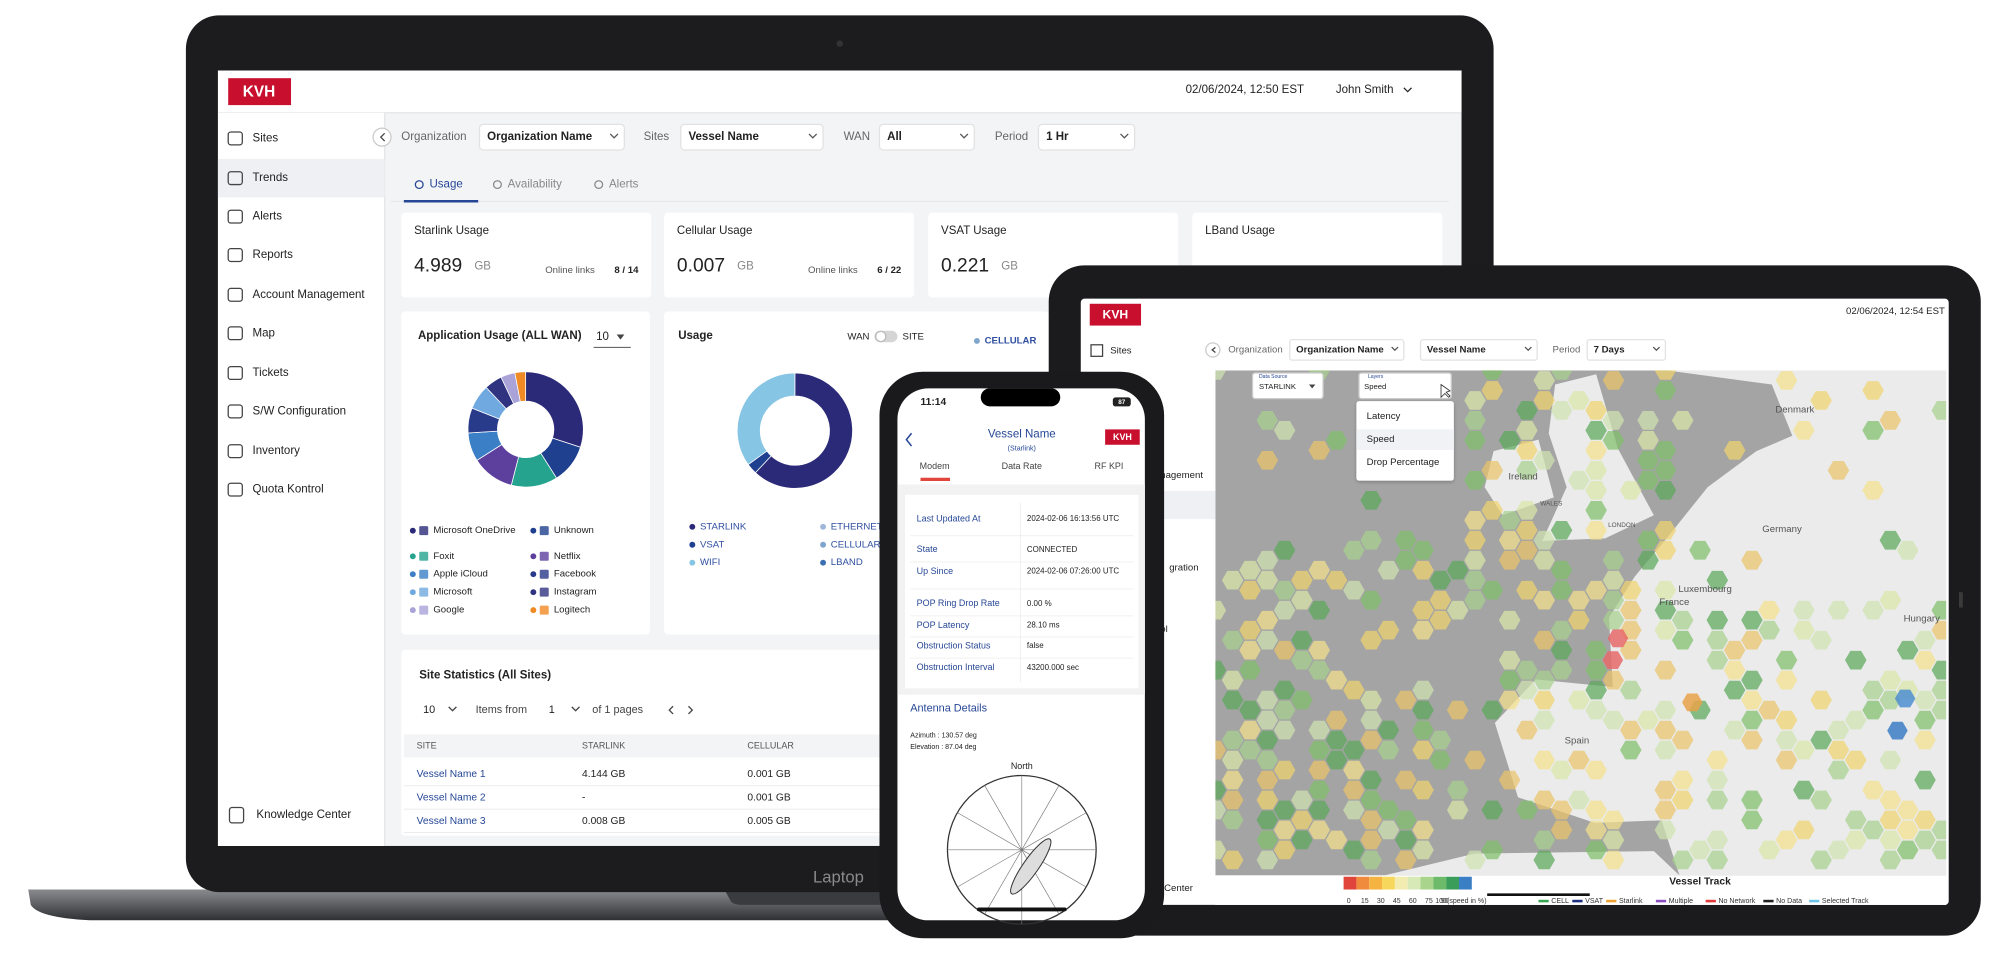  What do you see at coordinates (268, 217) in the screenshot?
I see `nav-item: Alerts` at bounding box center [268, 217].